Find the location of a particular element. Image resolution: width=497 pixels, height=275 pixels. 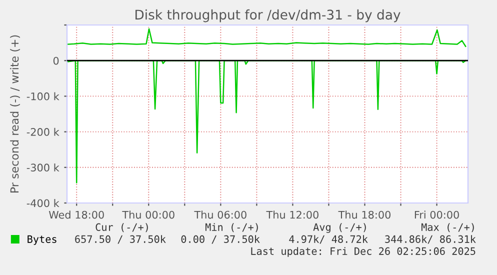

text: Max (-/+) is located at coordinates (447, 227).